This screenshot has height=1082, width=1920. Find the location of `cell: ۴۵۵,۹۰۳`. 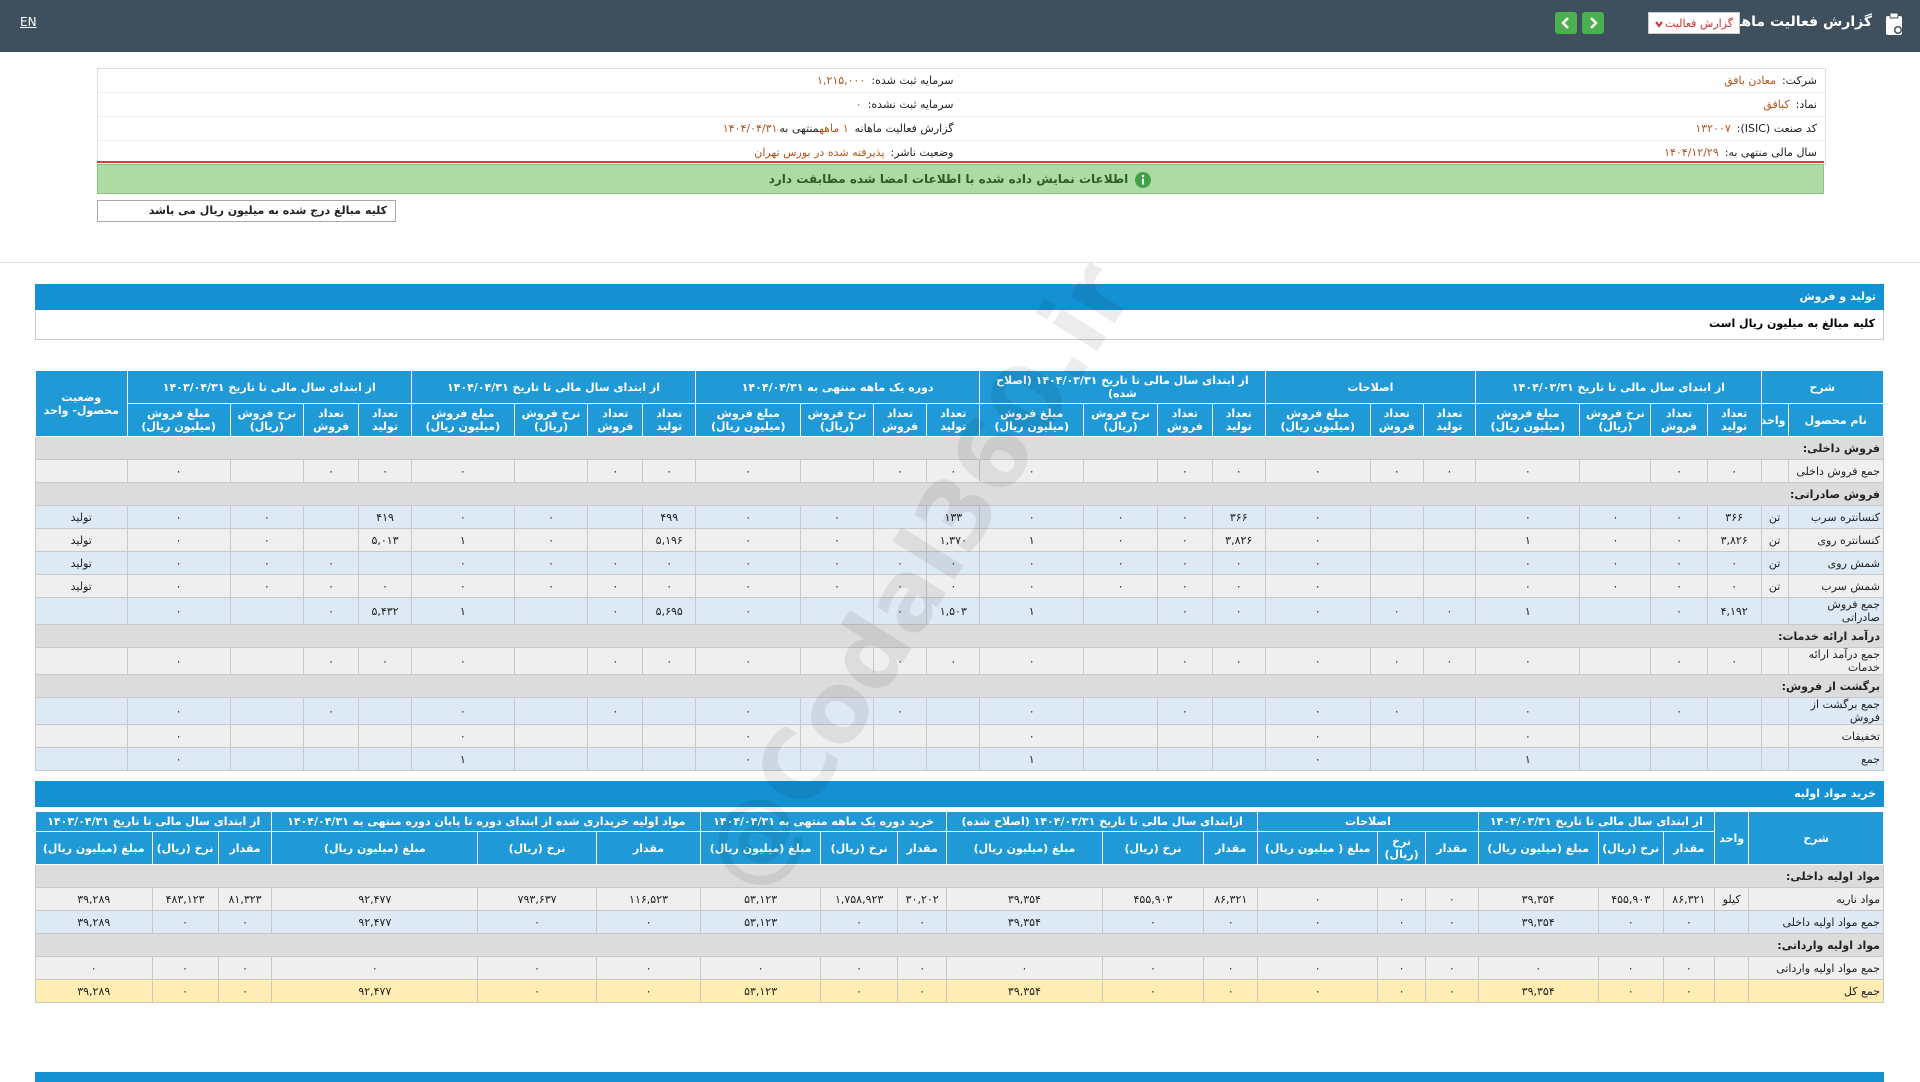

cell: ۴۵۵,۹۰۳ is located at coordinates (1153, 899).